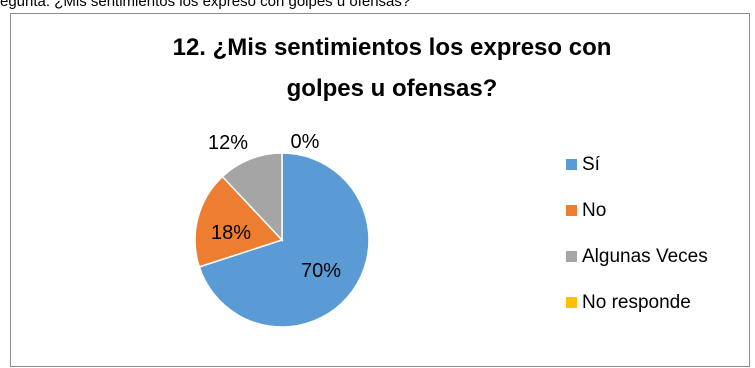  Describe the element at coordinates (571, 210) in the screenshot. I see `legend-swatch-no` at that location.